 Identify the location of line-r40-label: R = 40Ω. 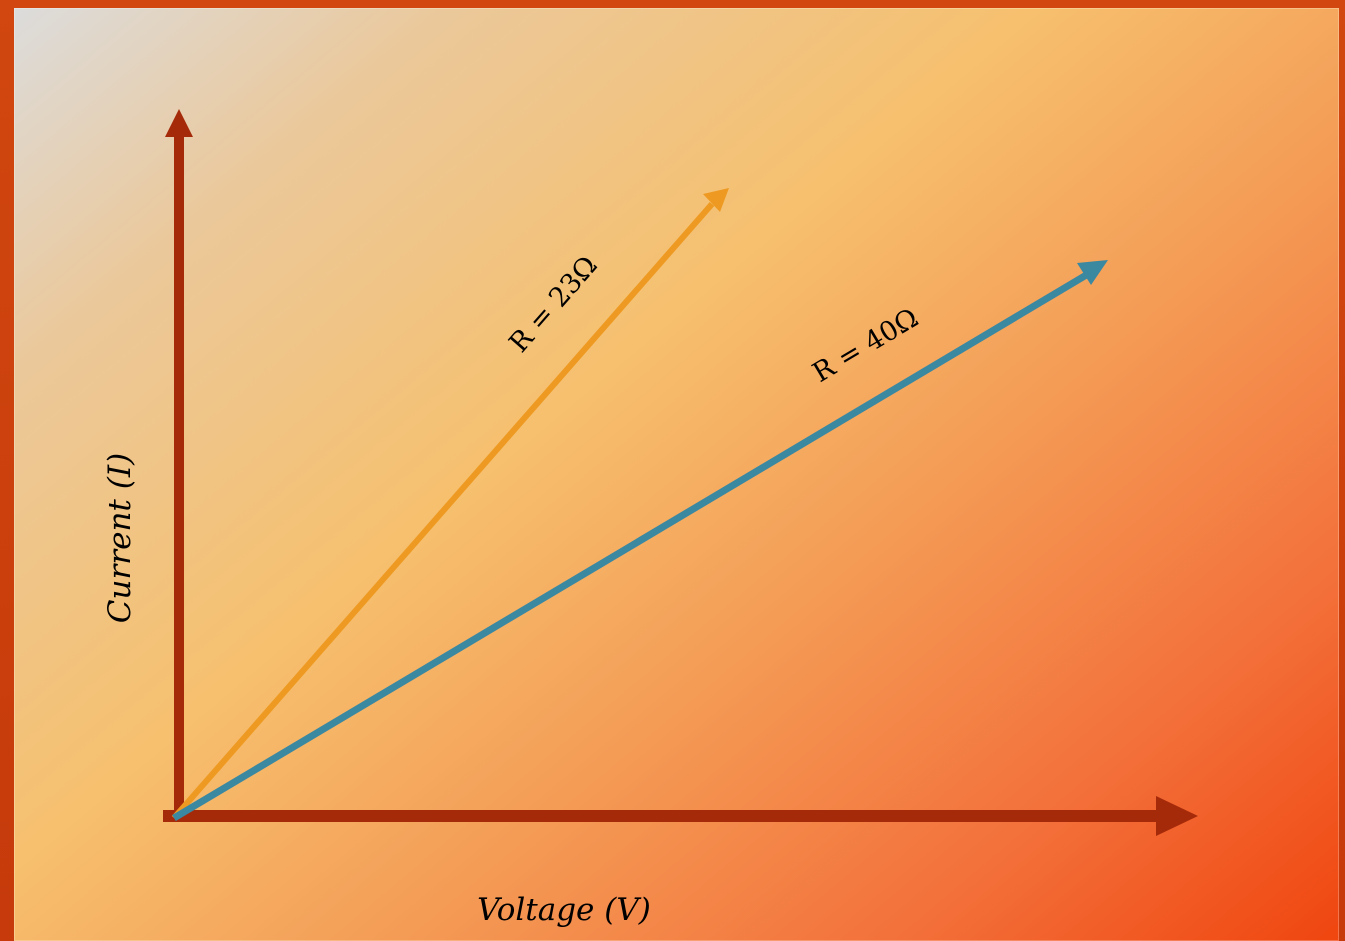
(866, 345).